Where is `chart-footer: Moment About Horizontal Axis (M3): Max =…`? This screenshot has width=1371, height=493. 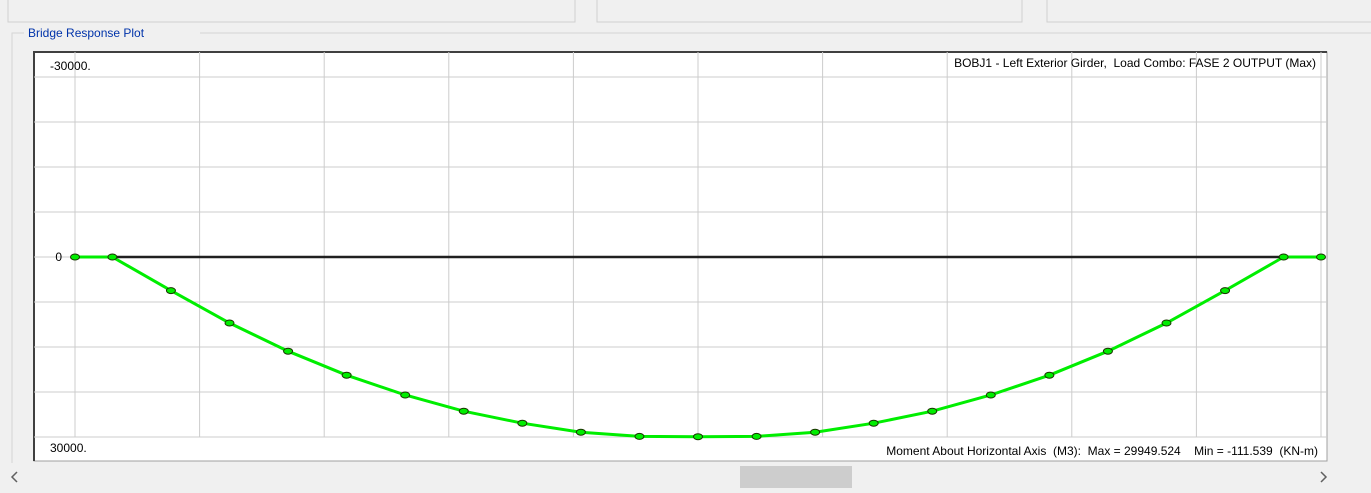
chart-footer: Moment About Horizontal Axis (M3): Max =… is located at coordinates (1102, 451).